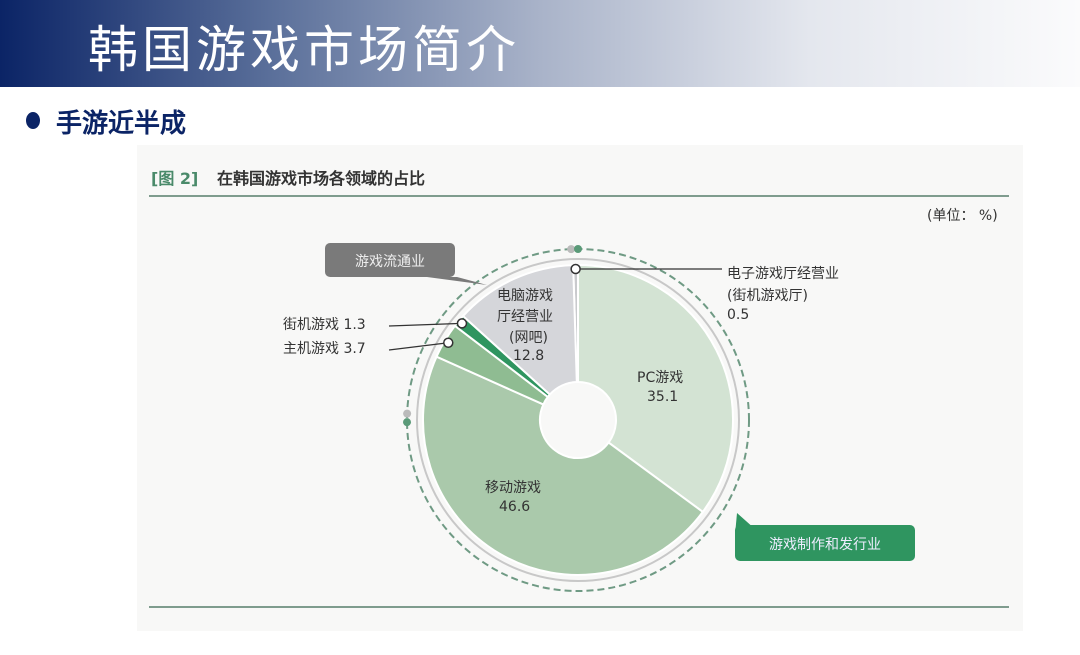 The image size is (1080, 655). Describe the element at coordinates (33, 120) in the screenshot. I see `bullet-dot` at that location.